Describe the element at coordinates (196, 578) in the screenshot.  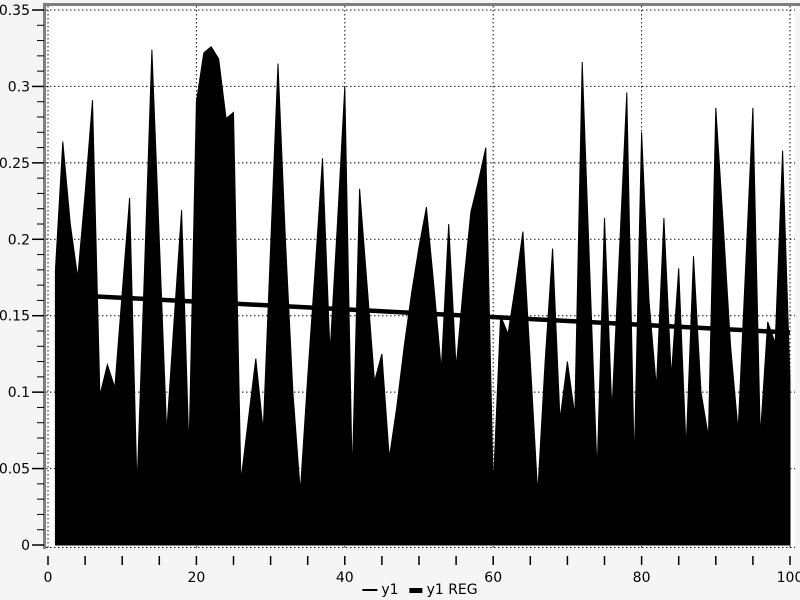
I see `x-tick-label: 20` at that location.